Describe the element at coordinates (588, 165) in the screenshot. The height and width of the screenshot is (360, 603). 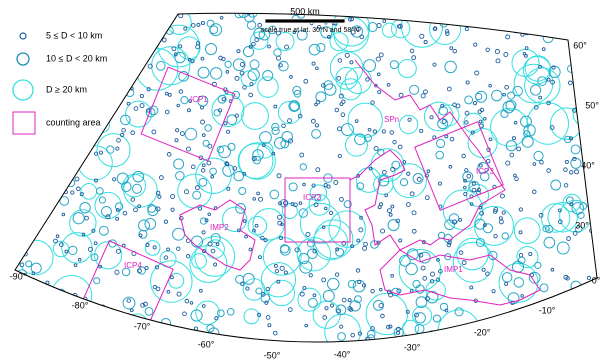
I see `latitude-label: 40°` at that location.